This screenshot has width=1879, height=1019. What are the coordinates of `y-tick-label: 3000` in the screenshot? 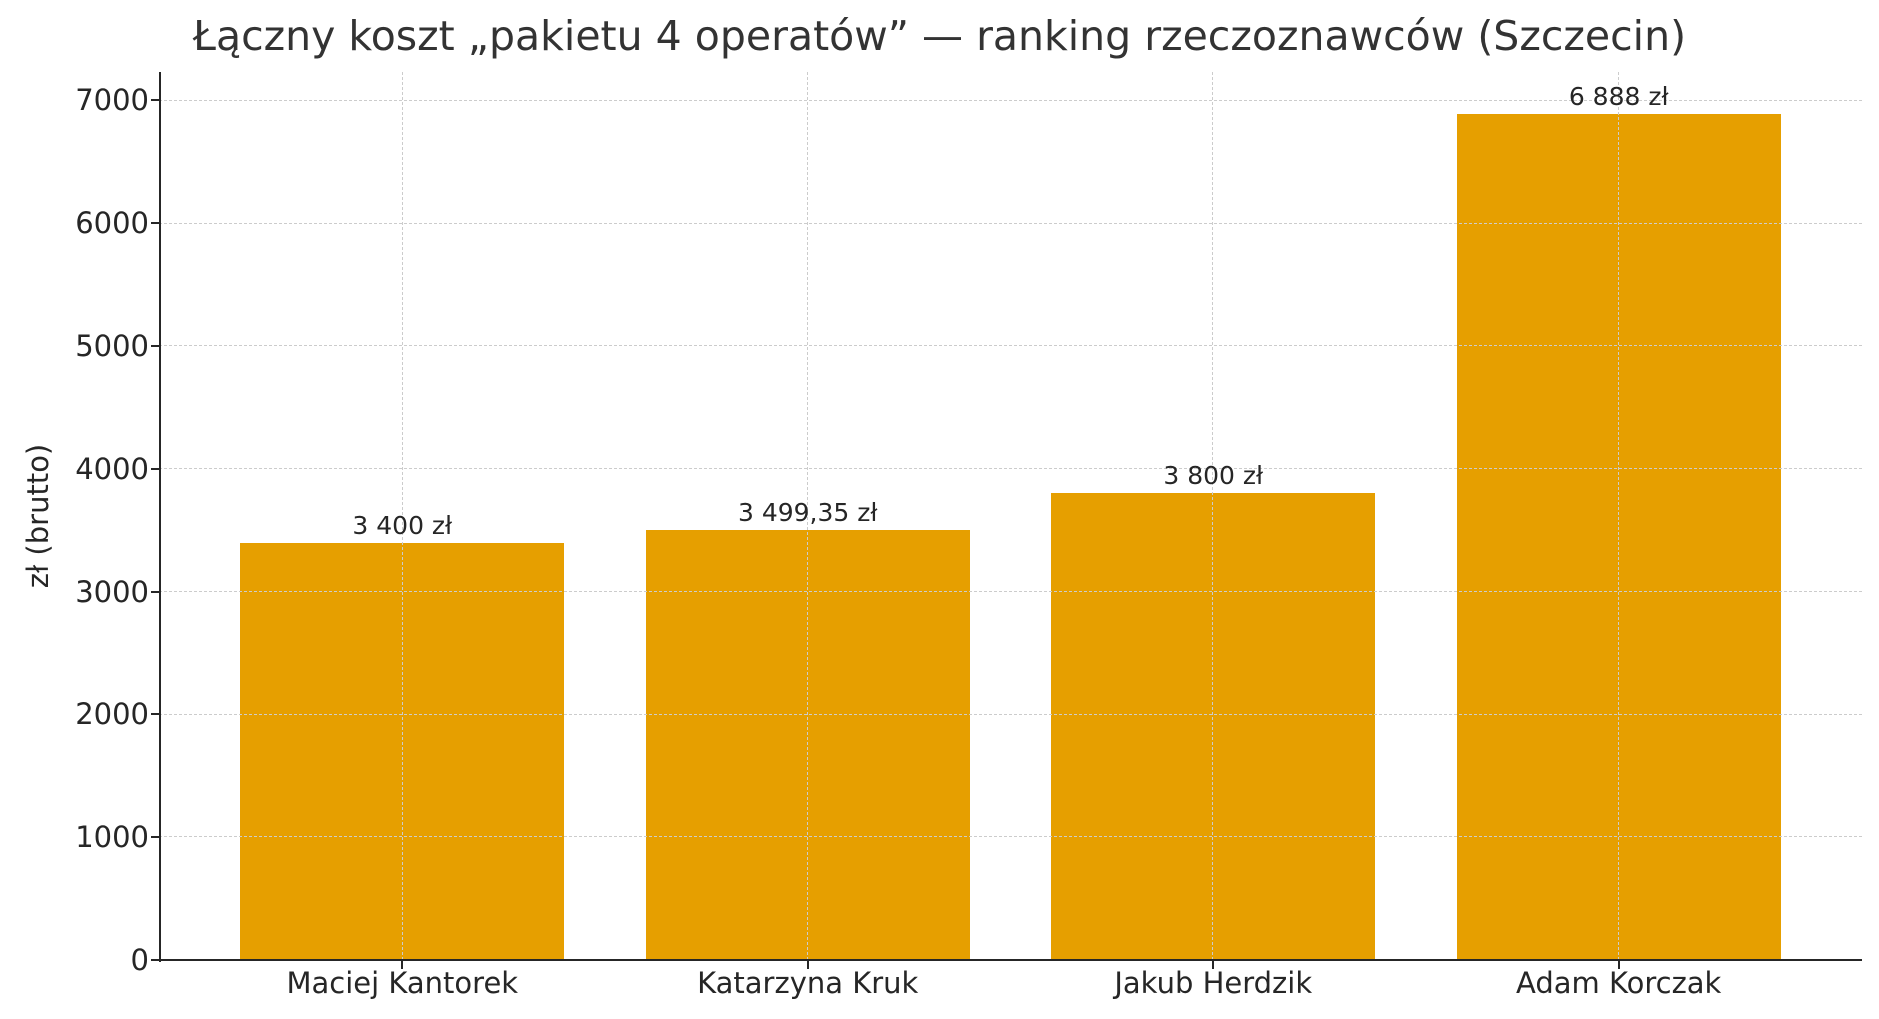 It's located at (112, 591).